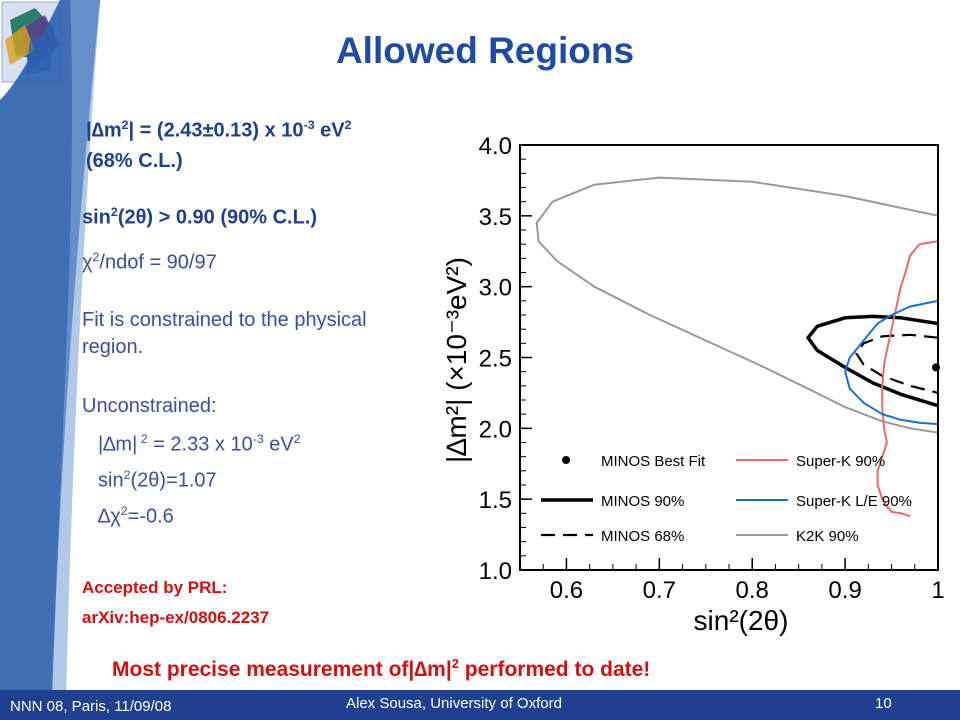 Image resolution: width=960 pixels, height=720 pixels. I want to click on accepted-note: Accepted by PRL:, so click(155, 587).